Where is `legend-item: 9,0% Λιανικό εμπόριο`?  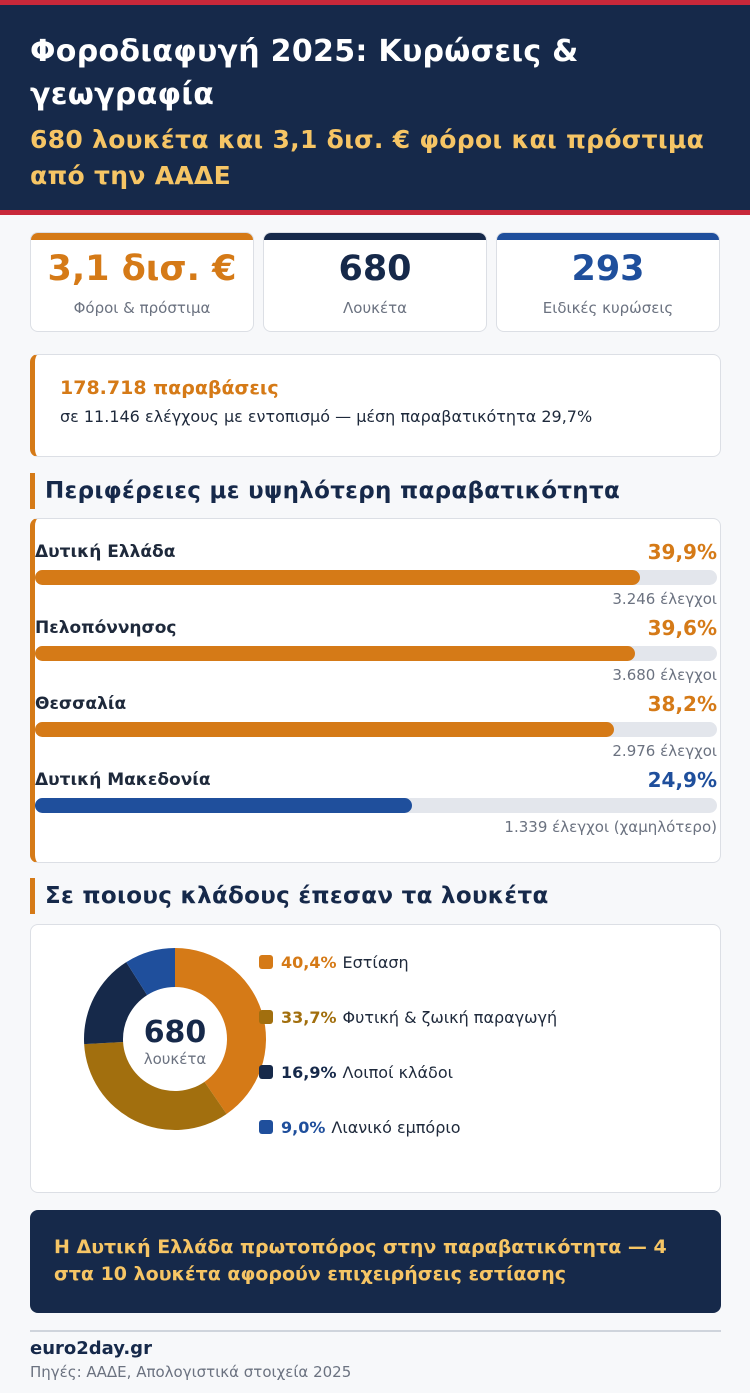 legend-item: 9,0% Λιανικό εμπόριο is located at coordinates (408, 1145).